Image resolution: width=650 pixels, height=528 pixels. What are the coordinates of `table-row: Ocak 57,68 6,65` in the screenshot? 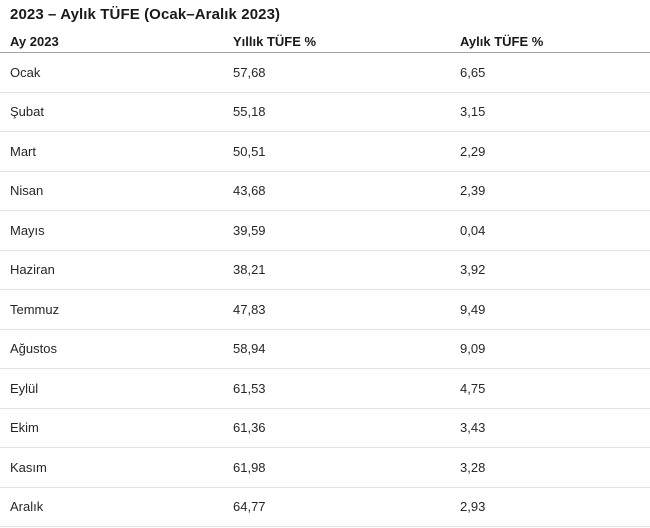 It's located at (325, 72).